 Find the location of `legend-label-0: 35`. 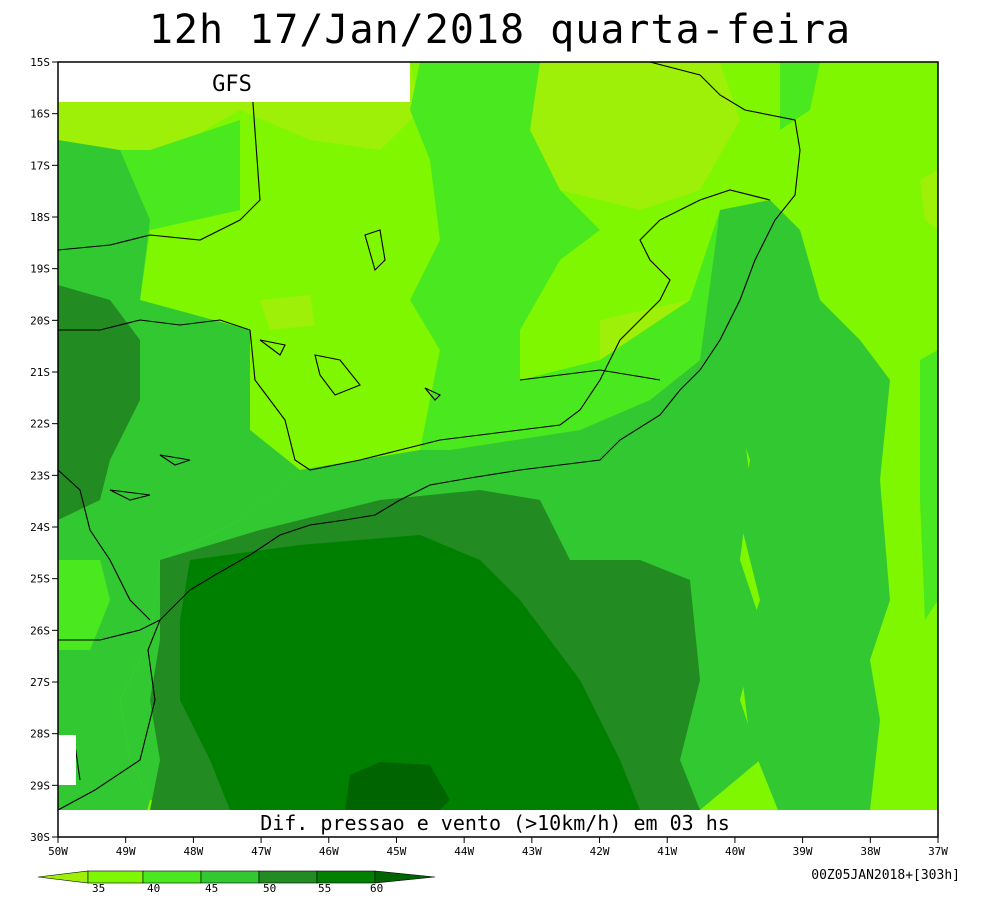

legend-label-0: 35 is located at coordinates (98, 888).